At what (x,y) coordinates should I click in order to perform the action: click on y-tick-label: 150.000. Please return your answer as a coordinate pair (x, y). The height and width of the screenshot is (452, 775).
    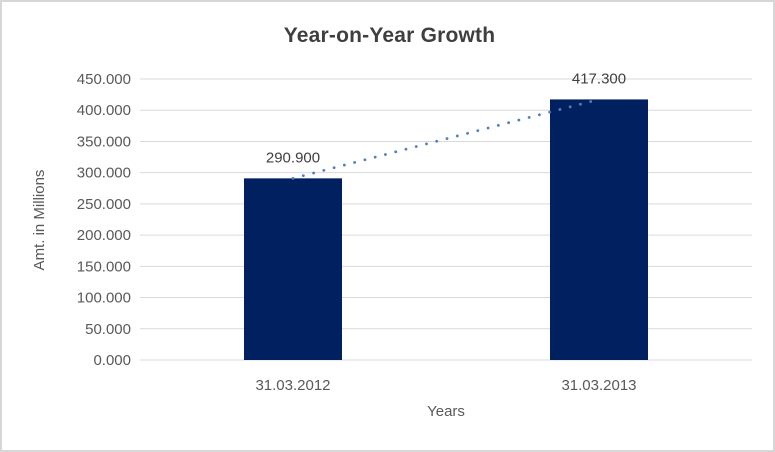
    Looking at the image, I should click on (104, 266).